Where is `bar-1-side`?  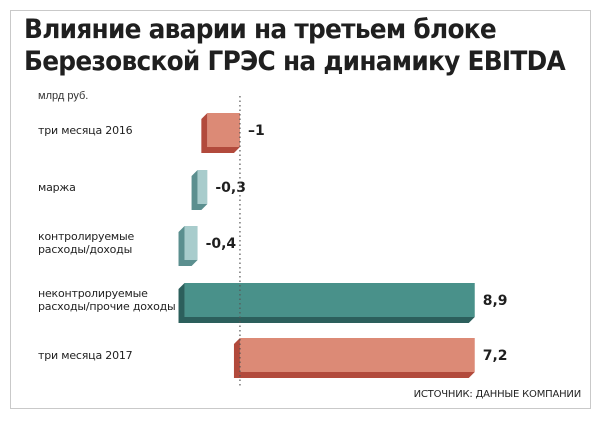
bar-1-side is located at coordinates (220, 133).